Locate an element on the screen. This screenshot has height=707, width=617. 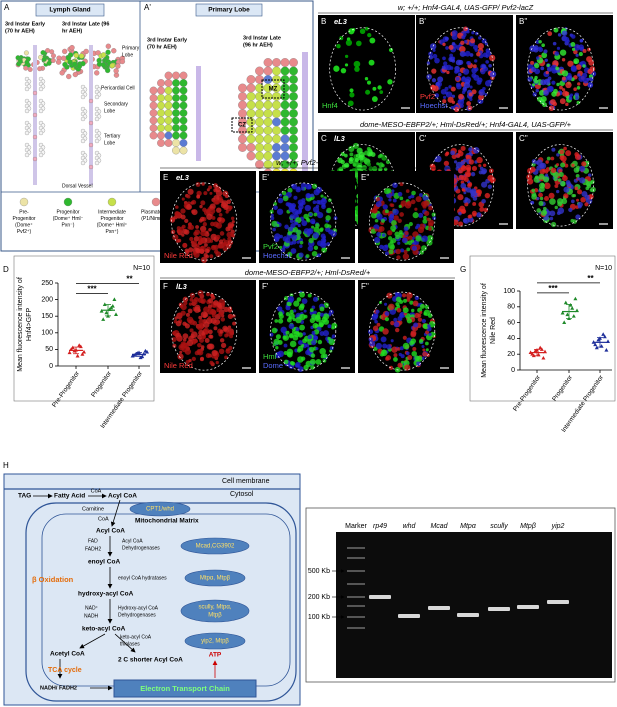
etc-box is located at coordinates (185, 688).